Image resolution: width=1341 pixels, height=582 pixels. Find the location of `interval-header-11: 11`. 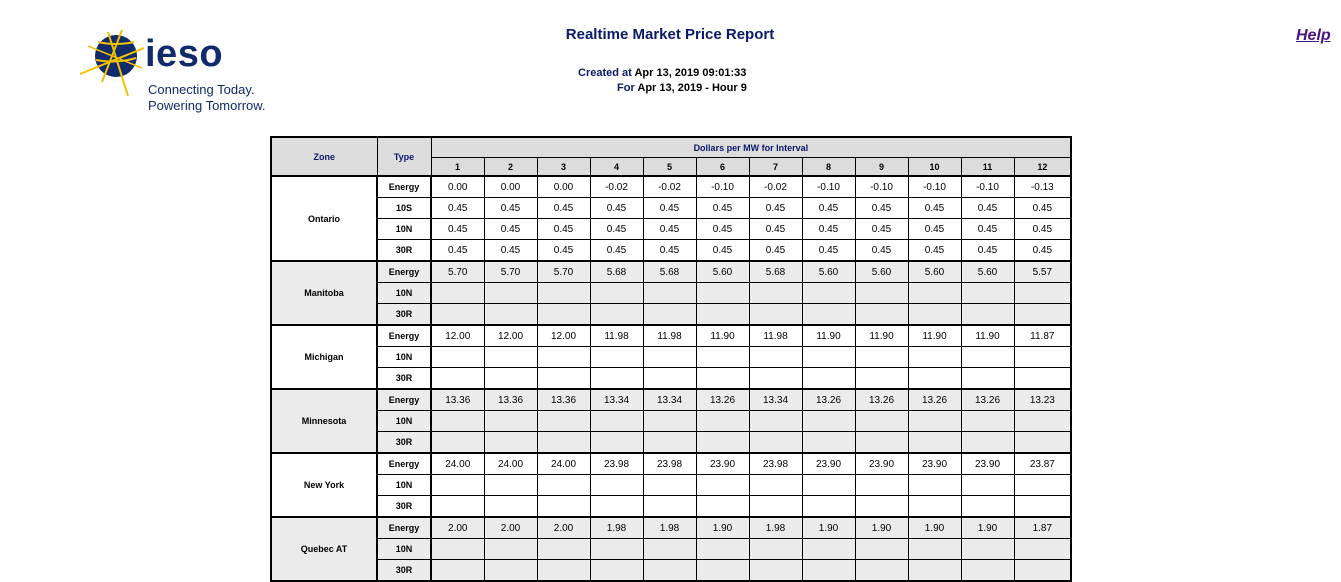

interval-header-11: 11 is located at coordinates (987, 167).